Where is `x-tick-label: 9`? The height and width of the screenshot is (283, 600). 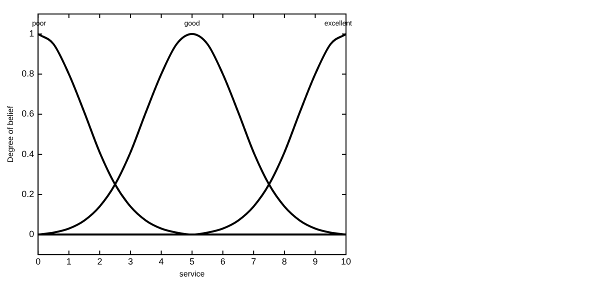
x-tick-label: 9 is located at coordinates (315, 261).